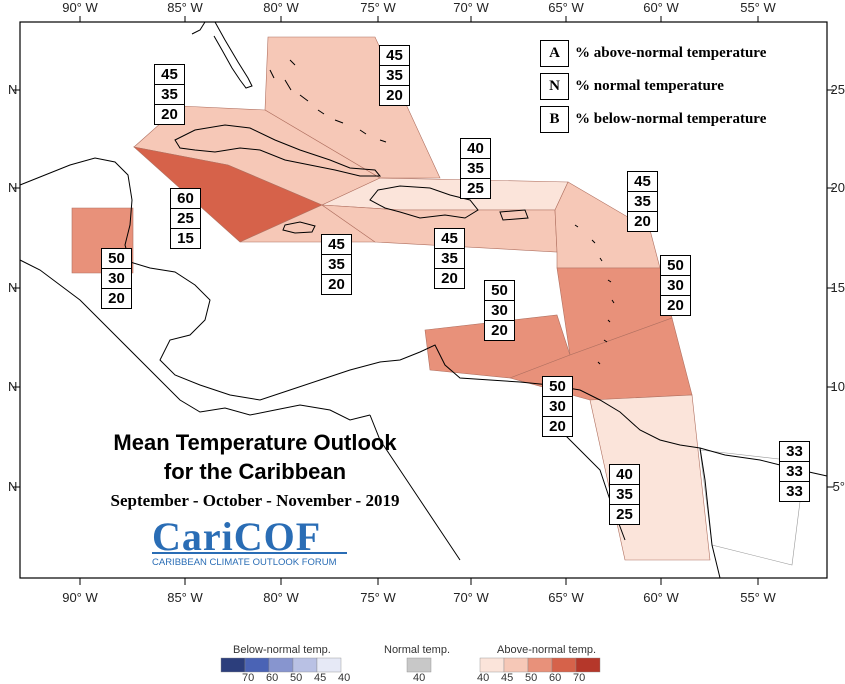  What do you see at coordinates (248, 678) in the screenshot?
I see `colorbar-below-tick: 70` at bounding box center [248, 678].